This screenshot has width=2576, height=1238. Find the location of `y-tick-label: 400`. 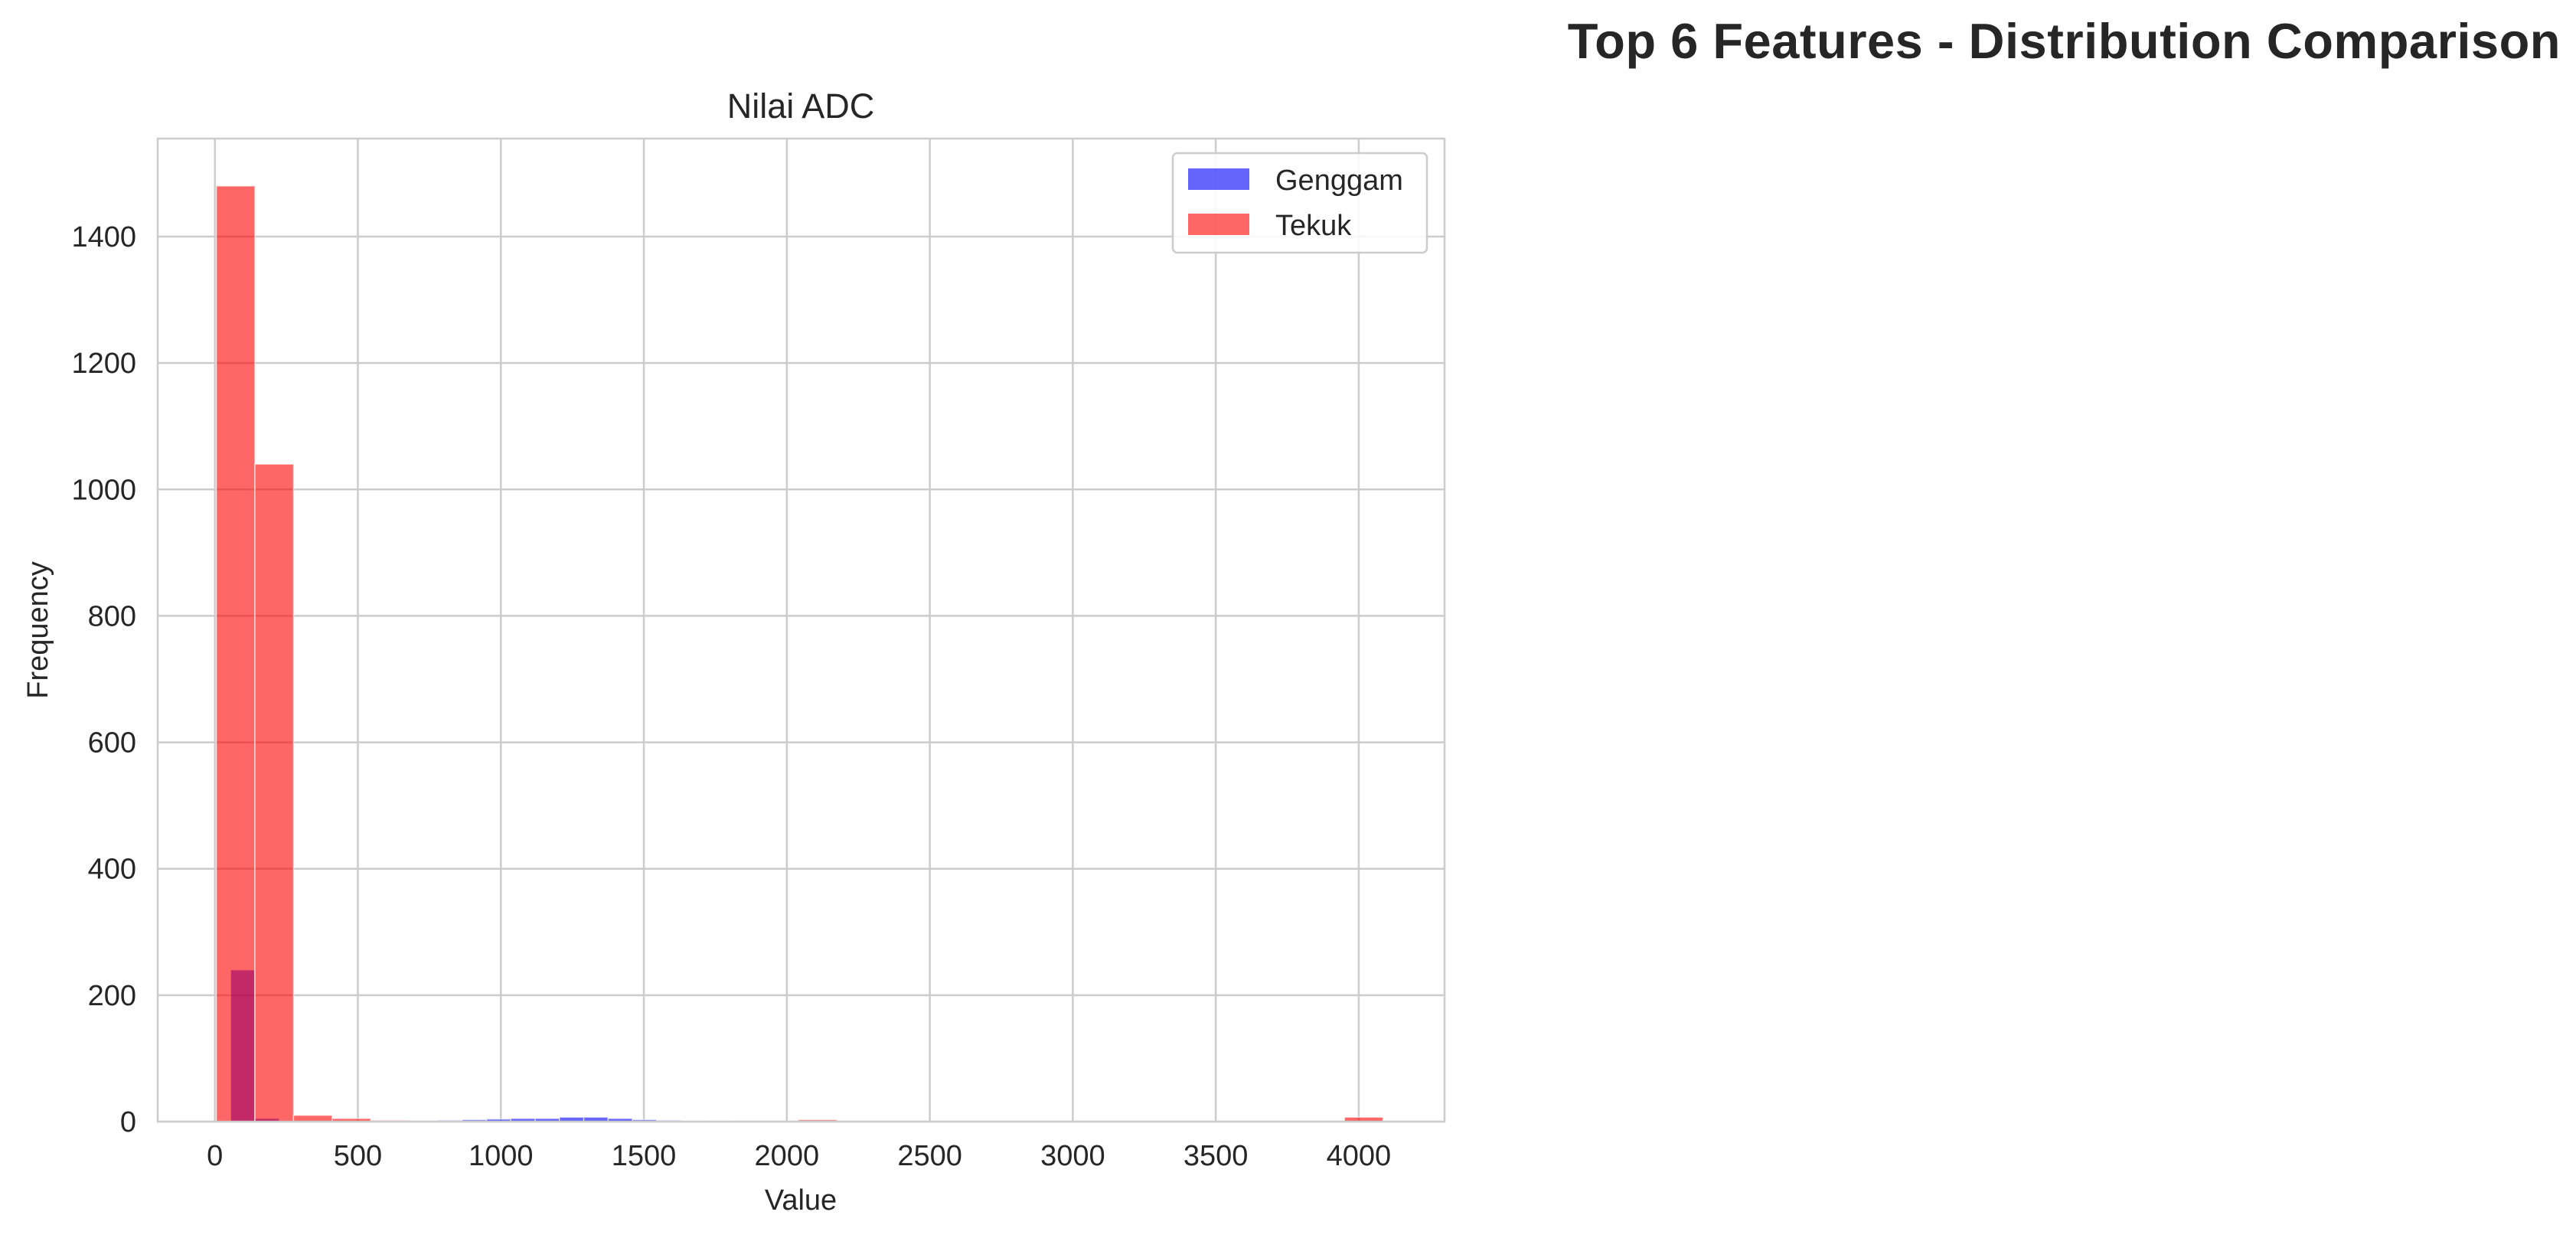

y-tick-label: 400 is located at coordinates (112, 870).